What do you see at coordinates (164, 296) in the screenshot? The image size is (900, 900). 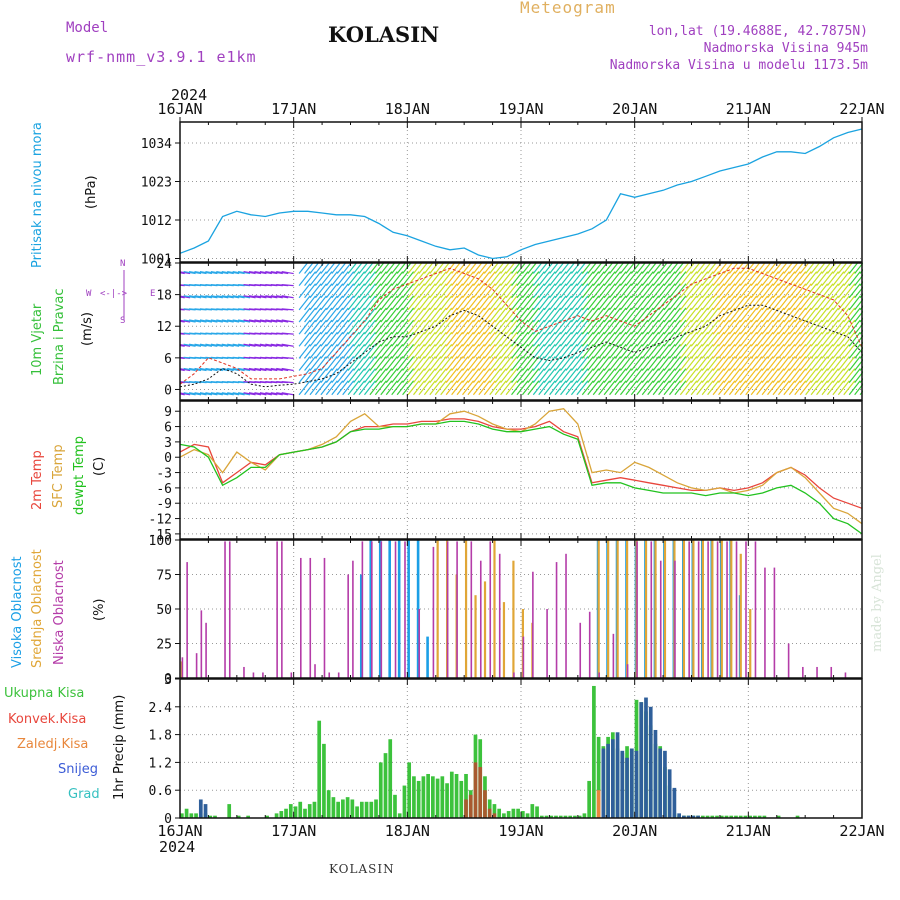 I see `y-tick-label: 18` at bounding box center [164, 296].